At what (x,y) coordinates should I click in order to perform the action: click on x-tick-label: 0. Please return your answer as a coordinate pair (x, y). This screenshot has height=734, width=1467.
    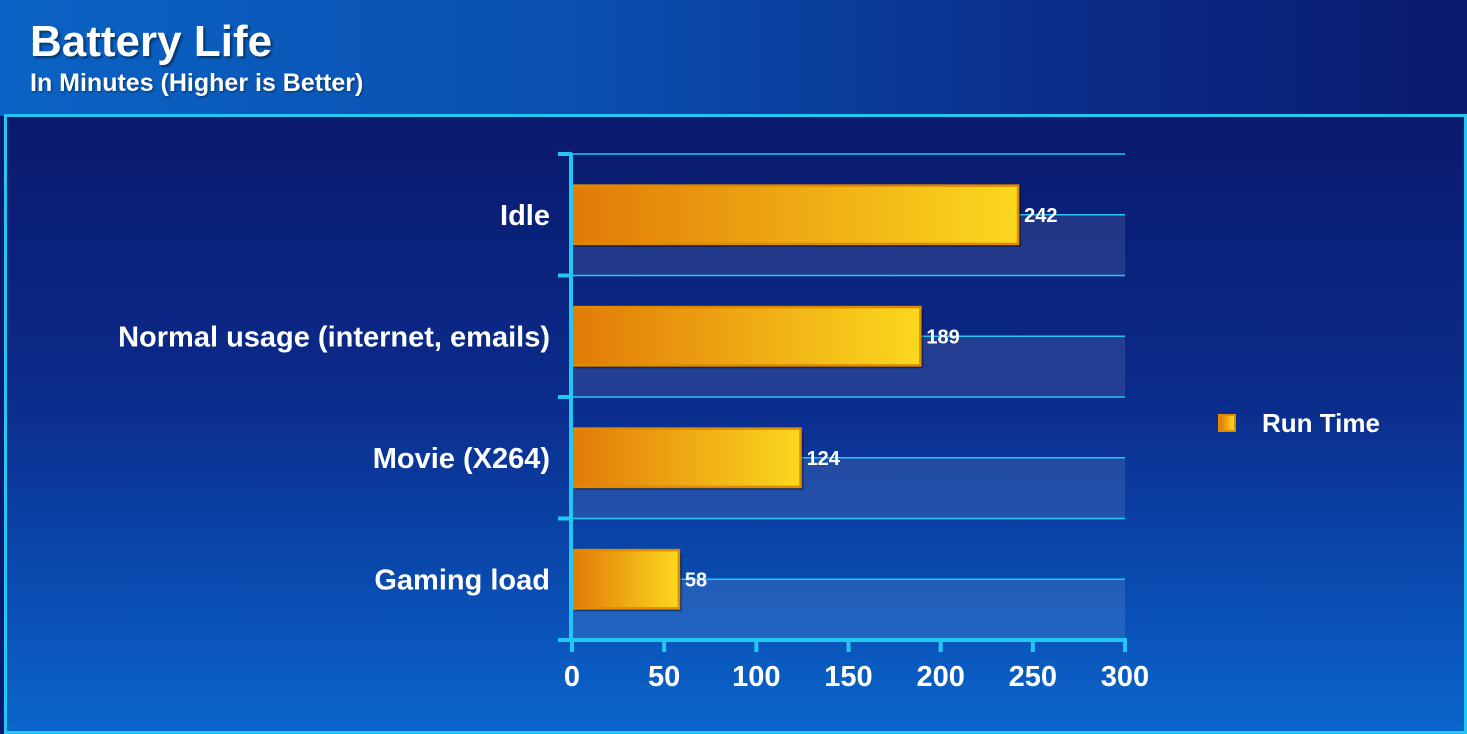
    Looking at the image, I should click on (572, 677).